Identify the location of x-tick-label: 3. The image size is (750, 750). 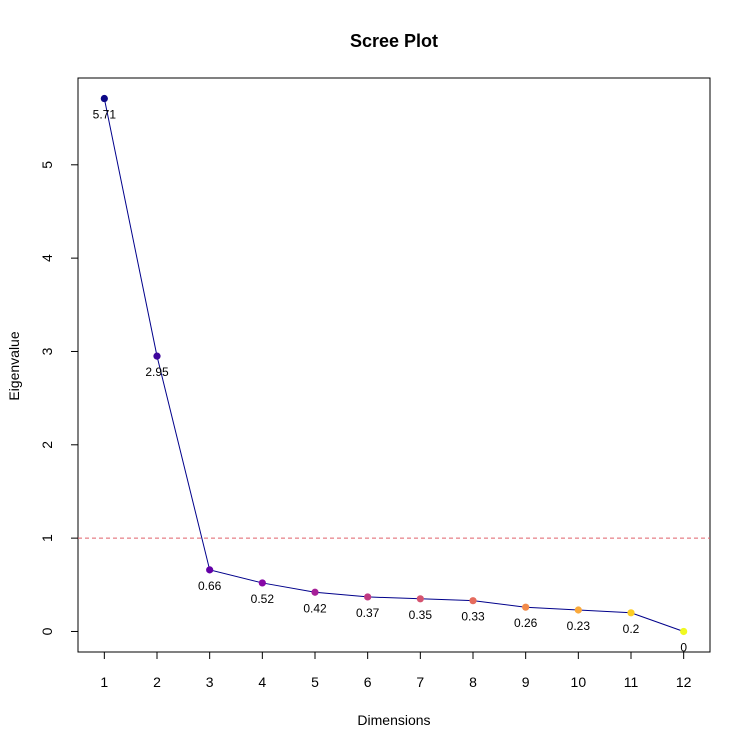
(210, 682).